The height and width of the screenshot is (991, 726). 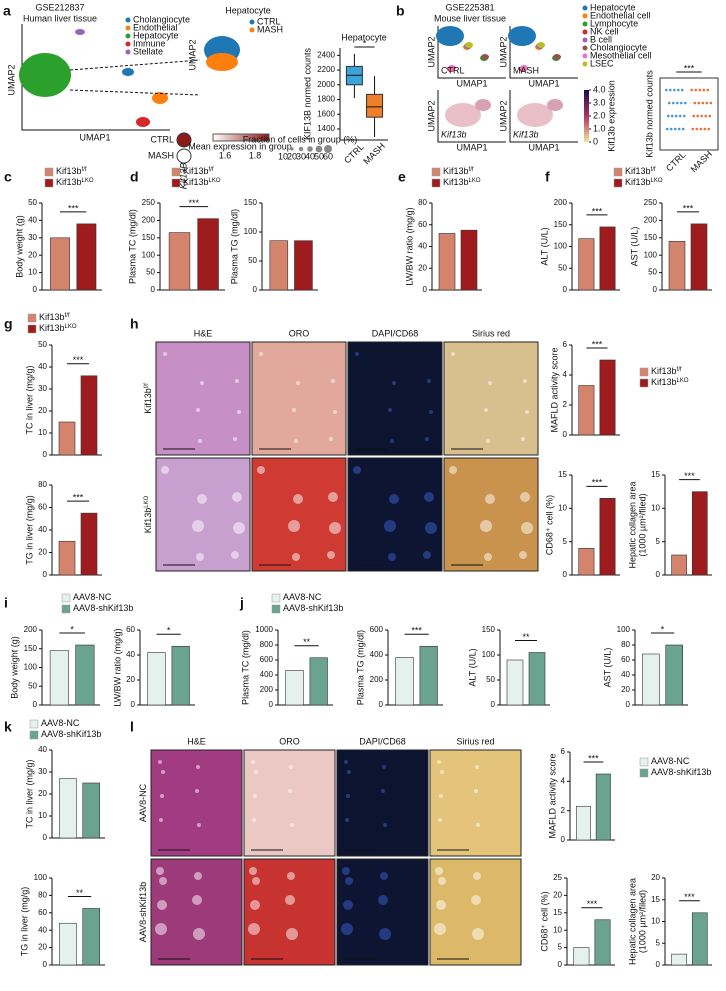 I want to click on tick-label: 3.0, so click(x=599, y=102).